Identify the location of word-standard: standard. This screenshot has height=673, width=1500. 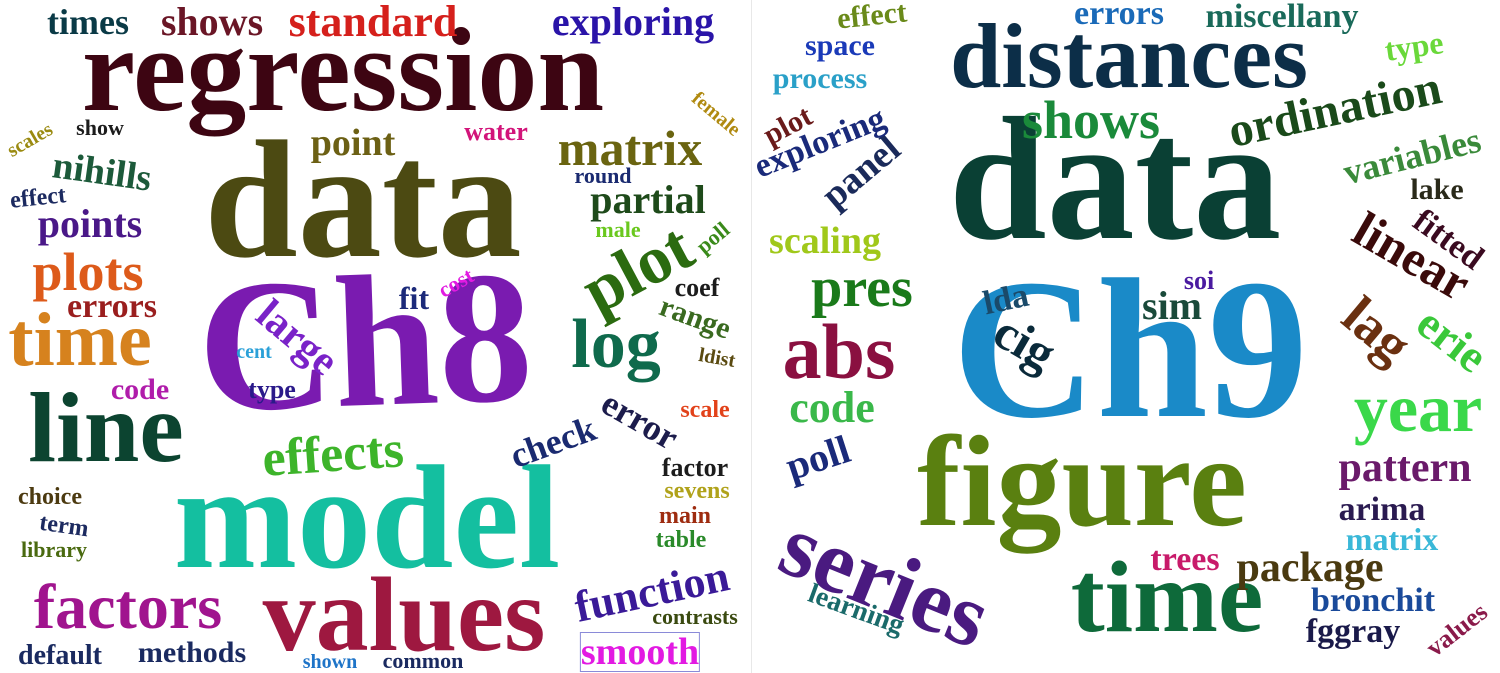
(373, 23).